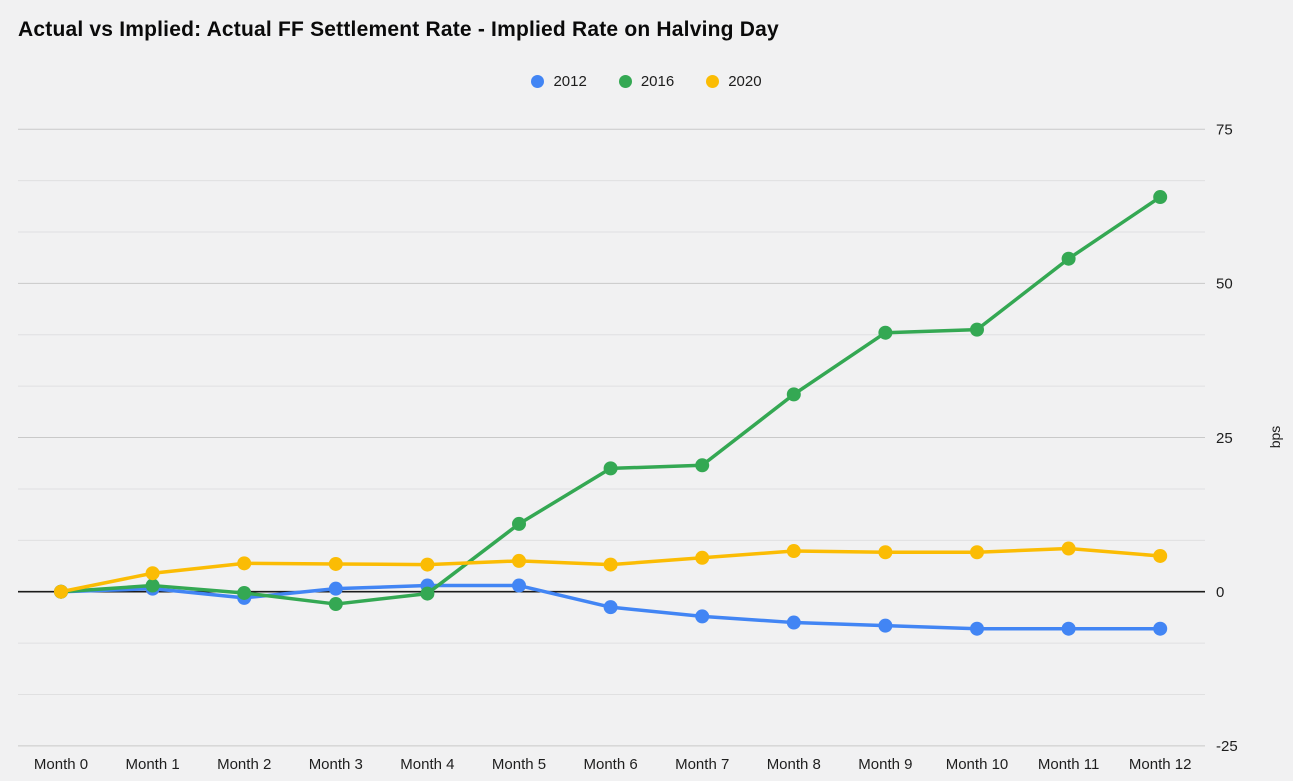 The width and height of the screenshot is (1293, 781). What do you see at coordinates (1160, 764) in the screenshot?
I see `x-axis-tick-label: Month 12` at bounding box center [1160, 764].